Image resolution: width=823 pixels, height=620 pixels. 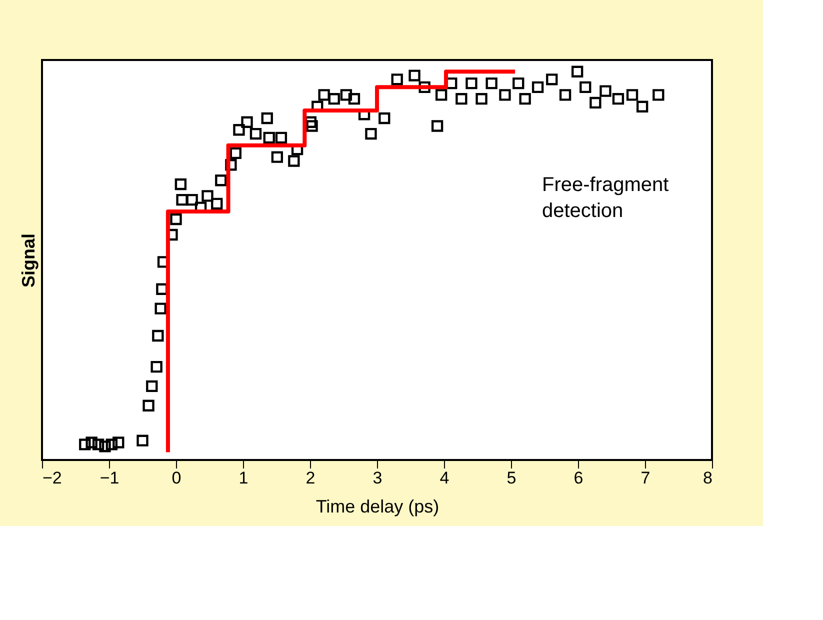 What do you see at coordinates (445, 478) in the screenshot?
I see `x-tick-label: 4` at bounding box center [445, 478].